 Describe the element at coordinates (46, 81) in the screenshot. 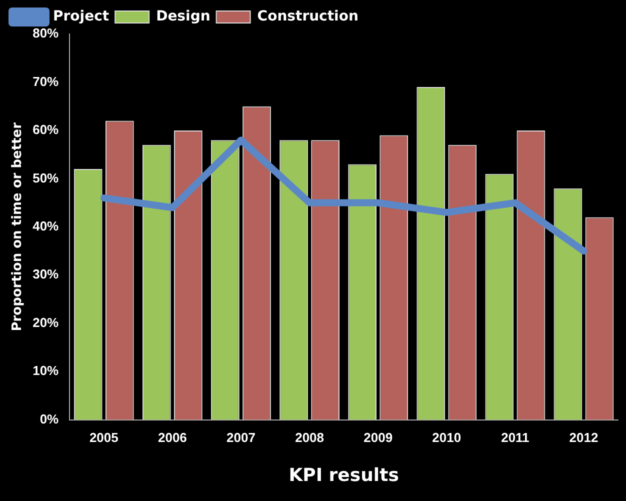

I see `y-tick-label: 70%` at that location.